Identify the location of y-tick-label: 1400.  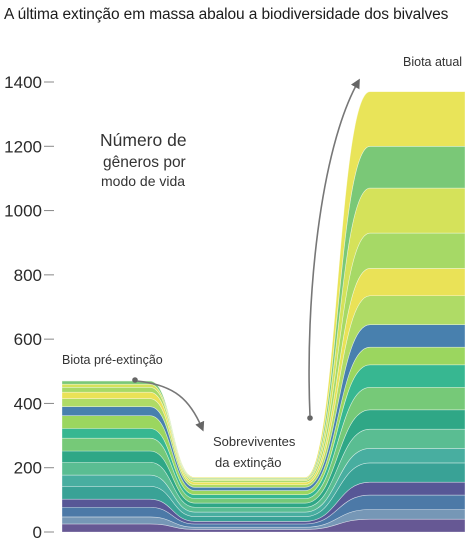
(23, 82).